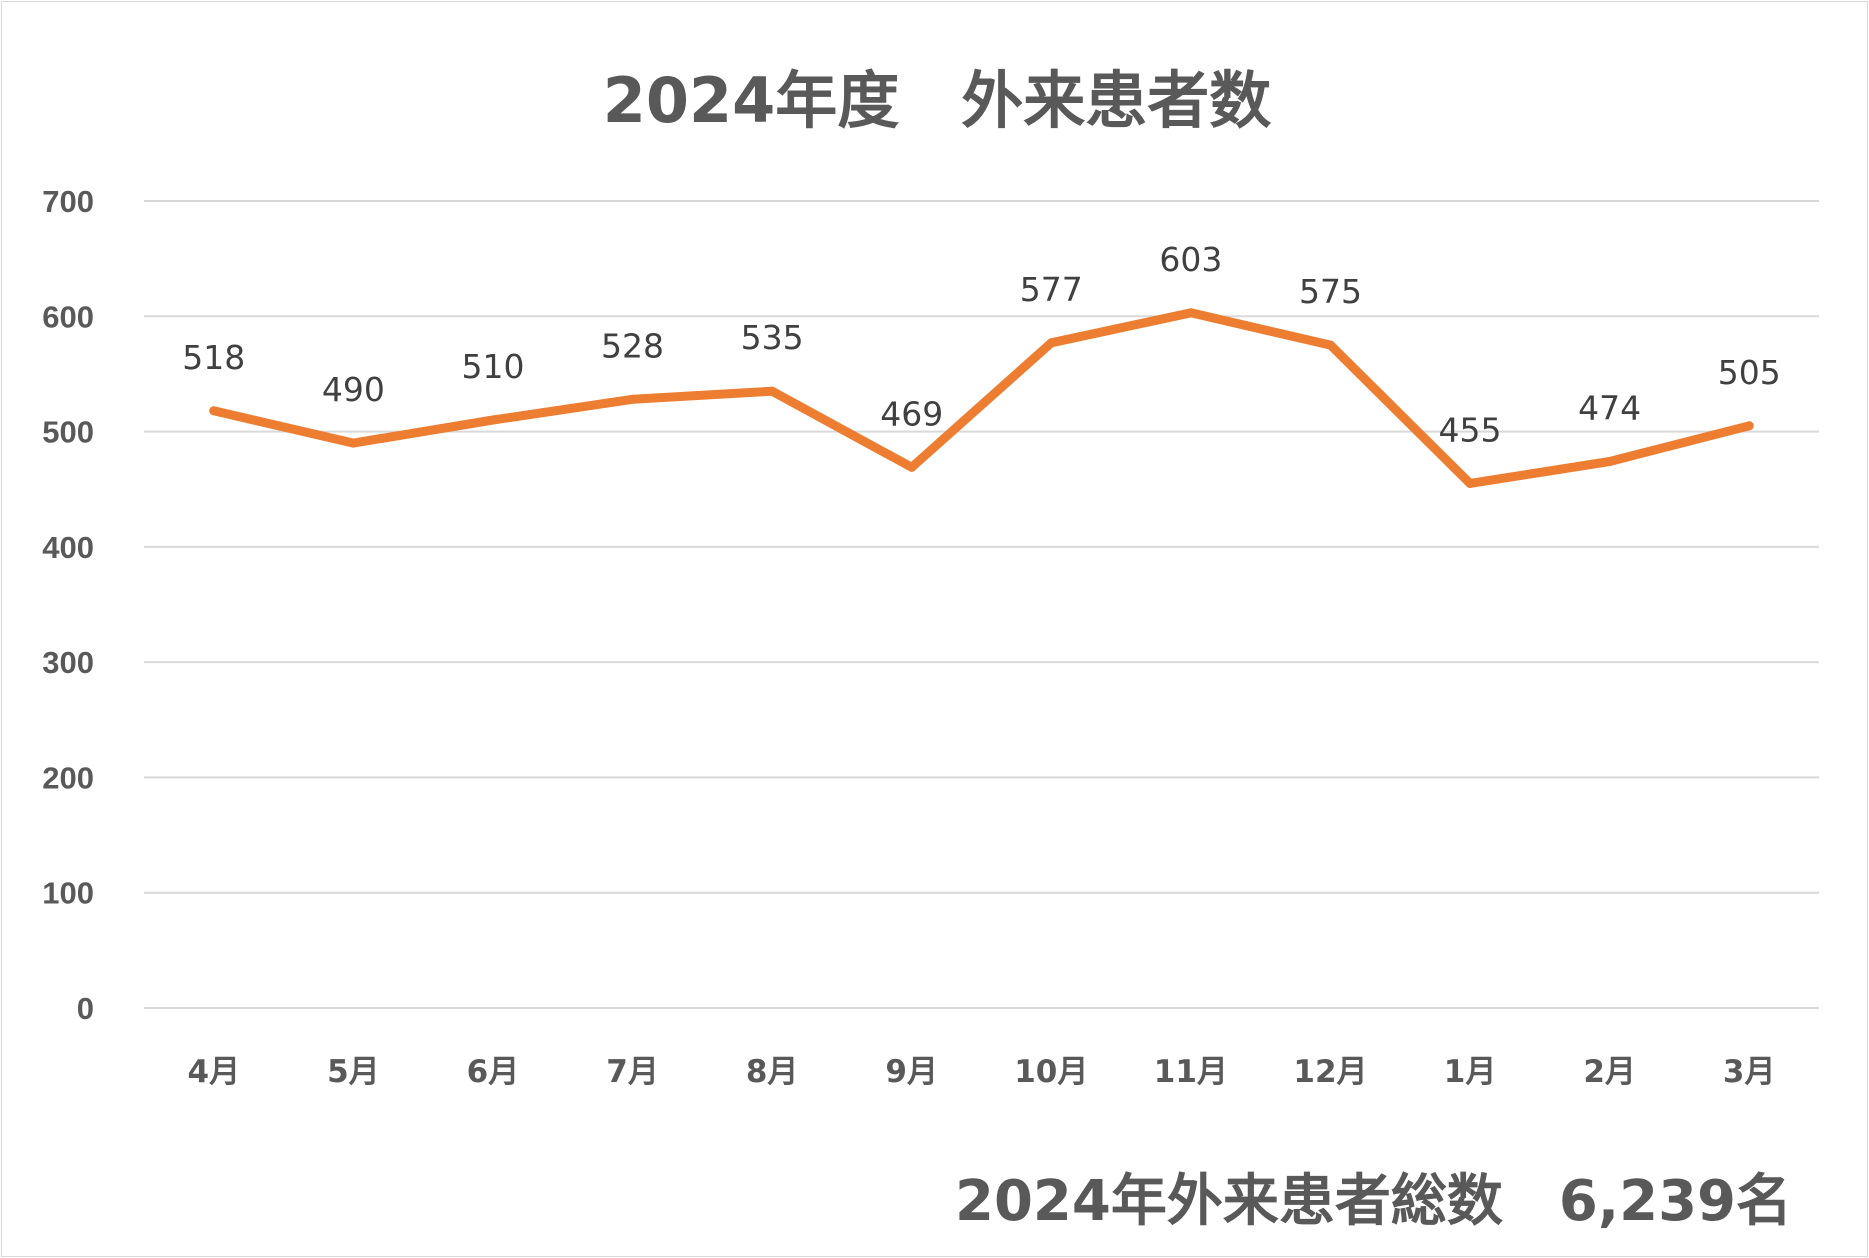 The image size is (1869, 1258). I want to click on series-line, so click(981, 398).